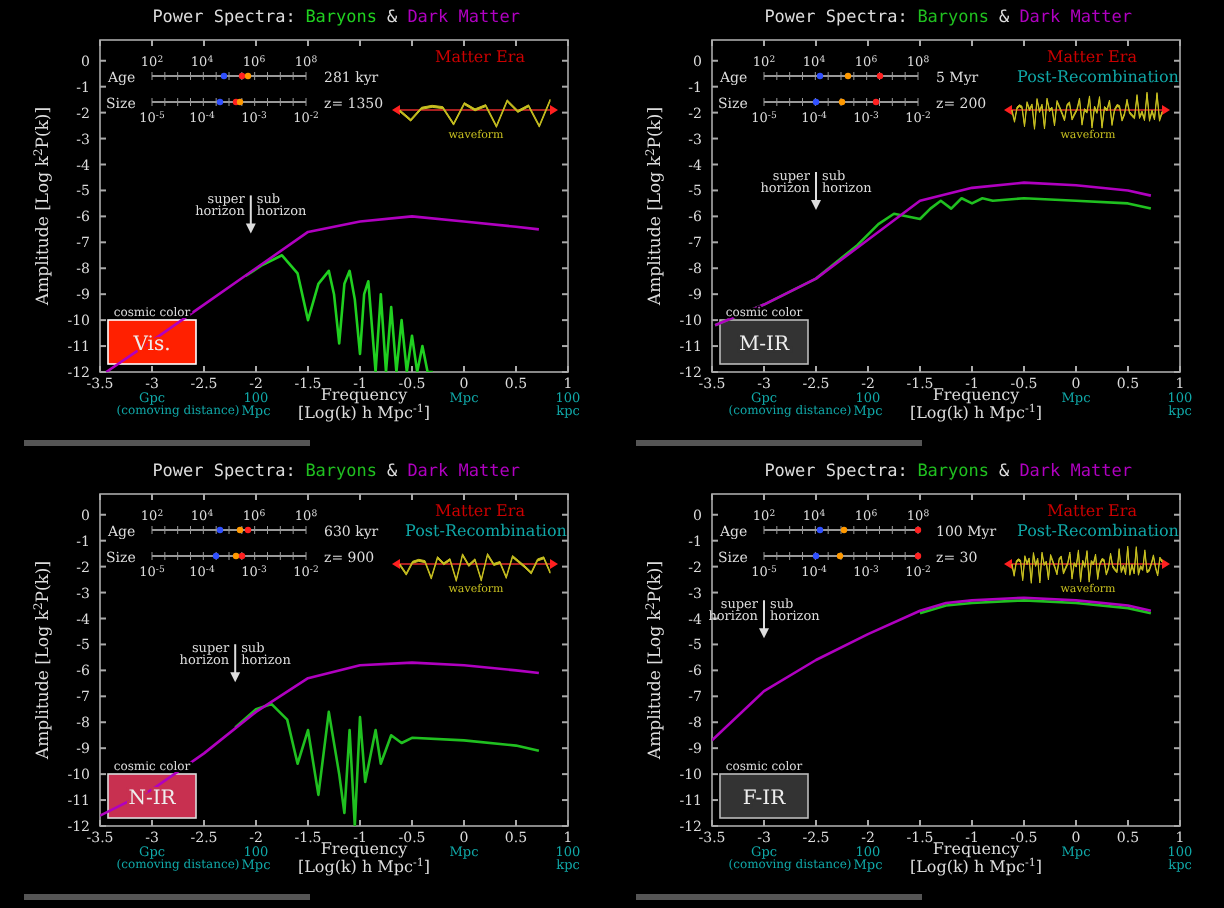 The width and height of the screenshot is (1224, 908). I want to click on annotation: N-IR, so click(152, 799).